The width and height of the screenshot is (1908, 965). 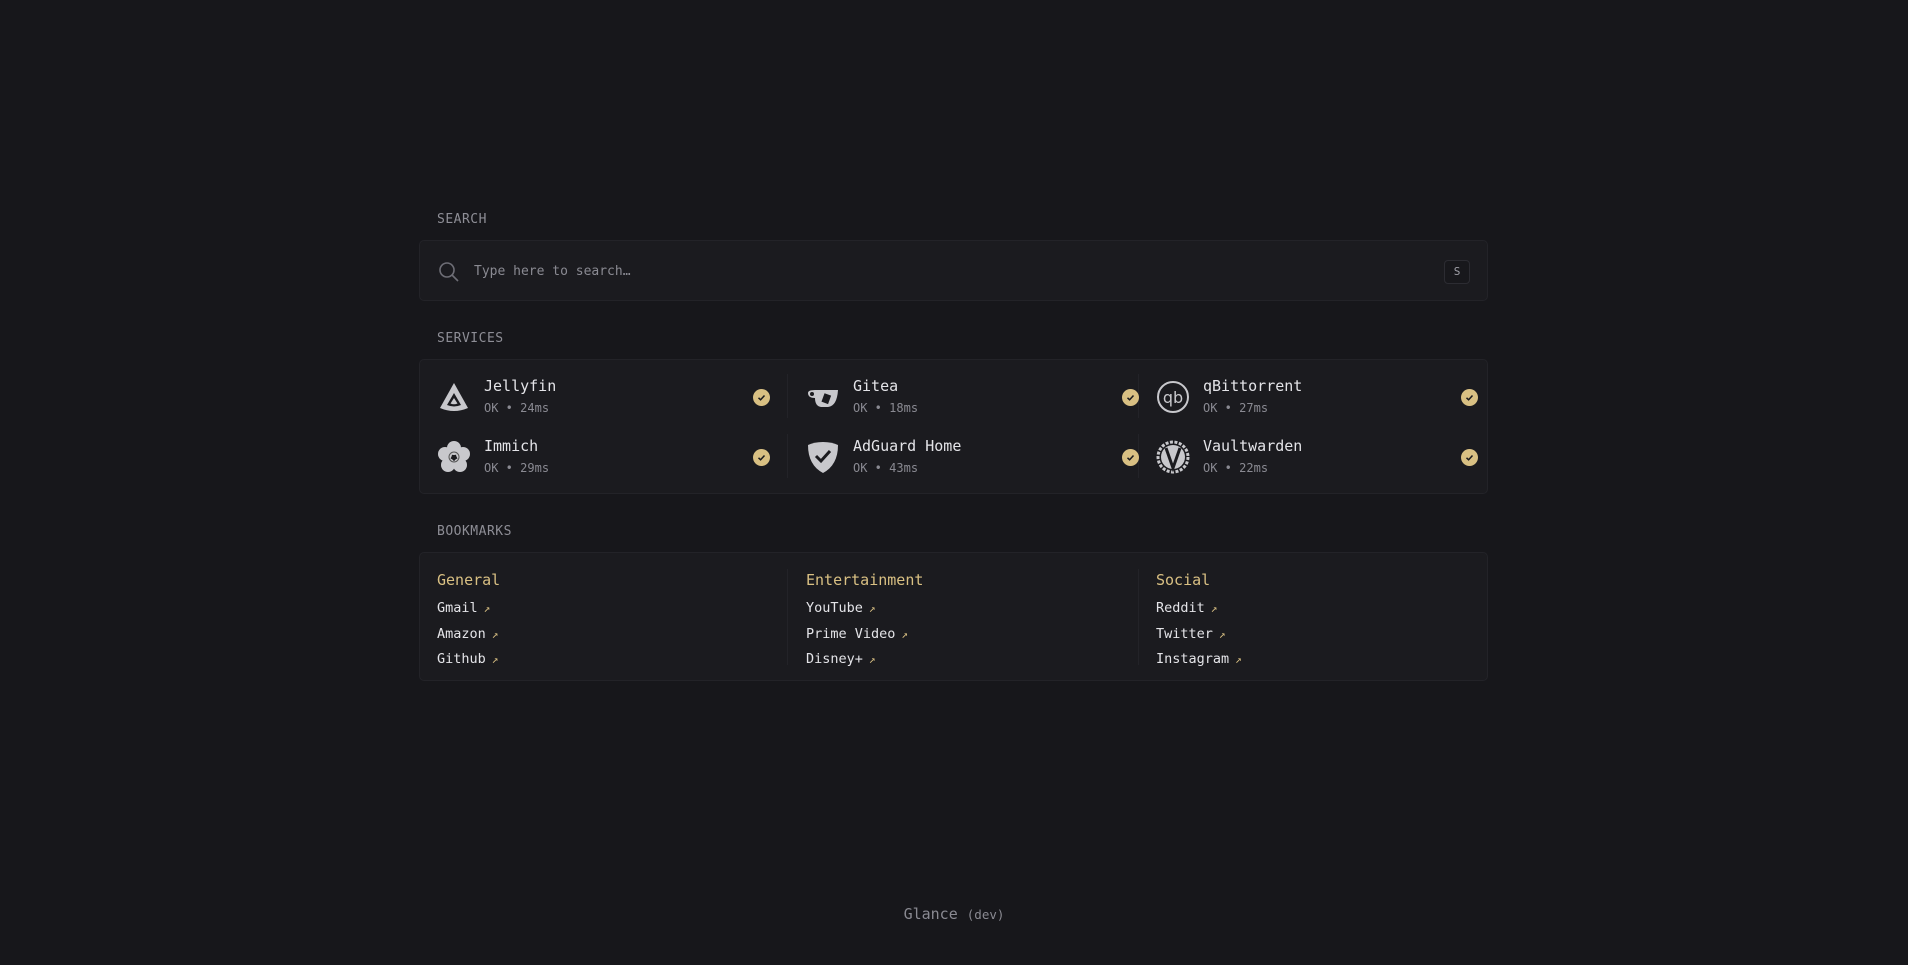 What do you see at coordinates (612, 457) in the screenshot?
I see `service-immich: Immich OK • 29ms` at bounding box center [612, 457].